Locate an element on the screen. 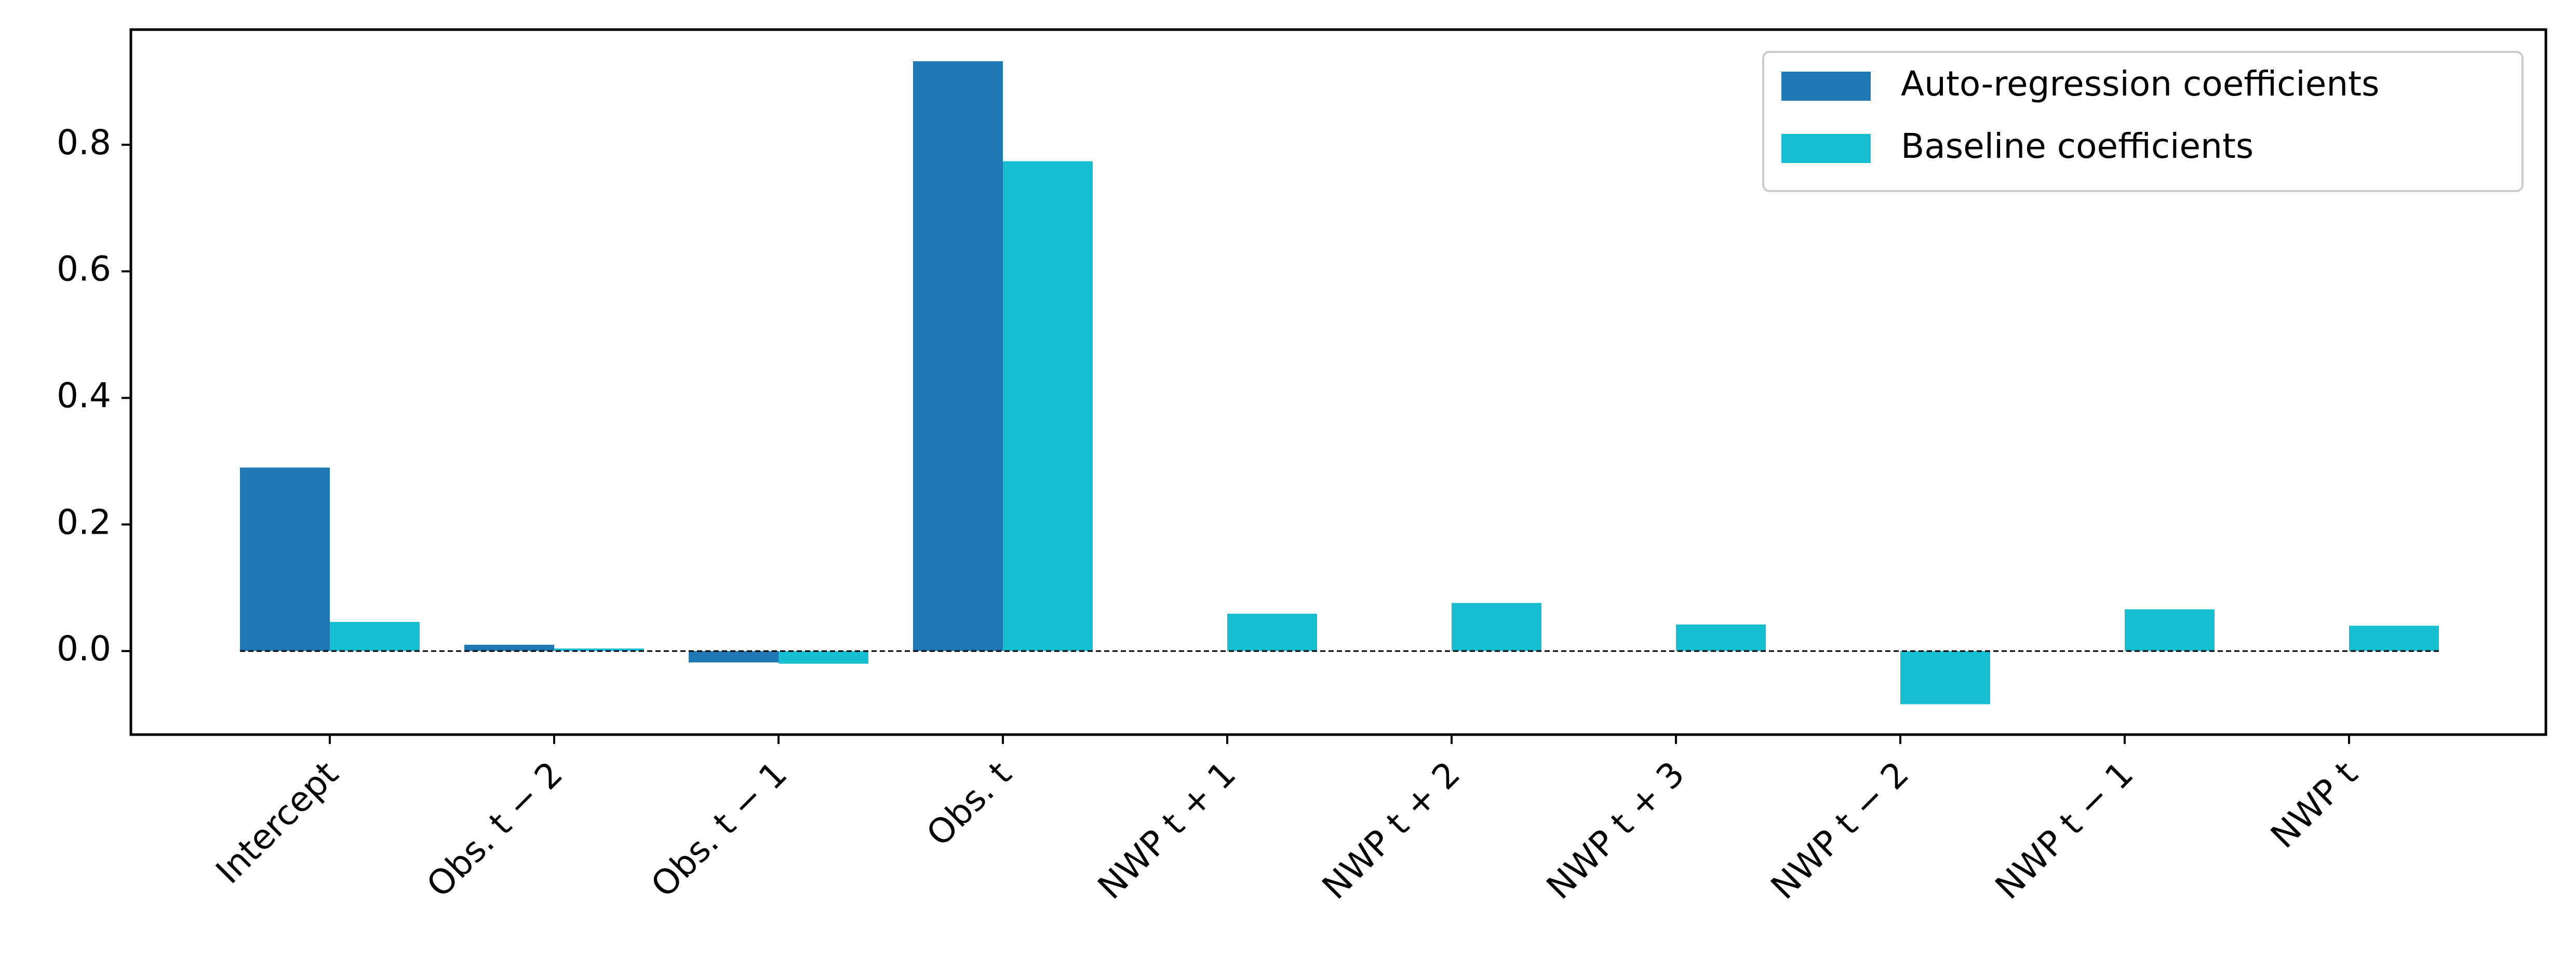 The width and height of the screenshot is (2576, 976). y-axis: 0.0 0.2 0.4 0.6 0.8 is located at coordinates (94, 396).